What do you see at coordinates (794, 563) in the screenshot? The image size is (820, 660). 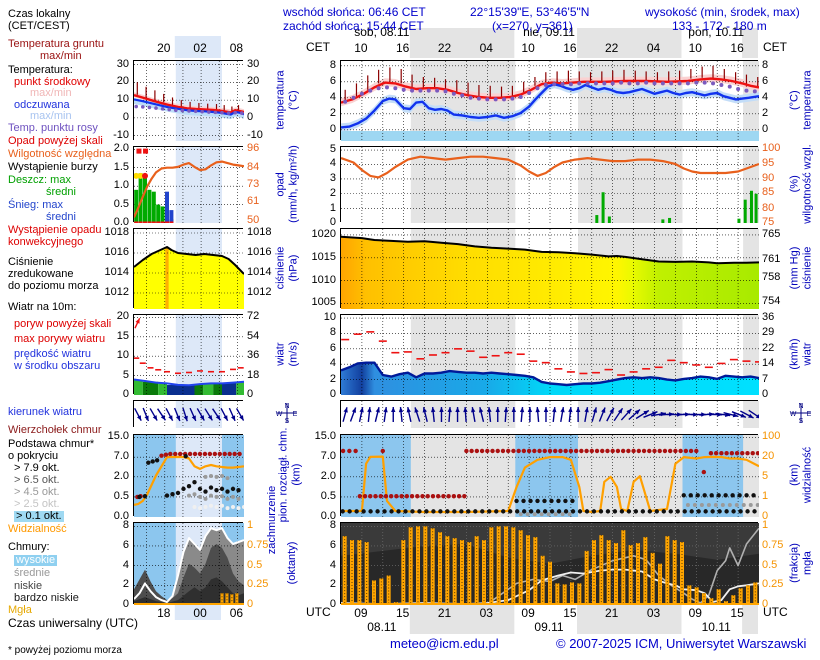 I see `axis-title-line: (frakcja)` at bounding box center [794, 563].